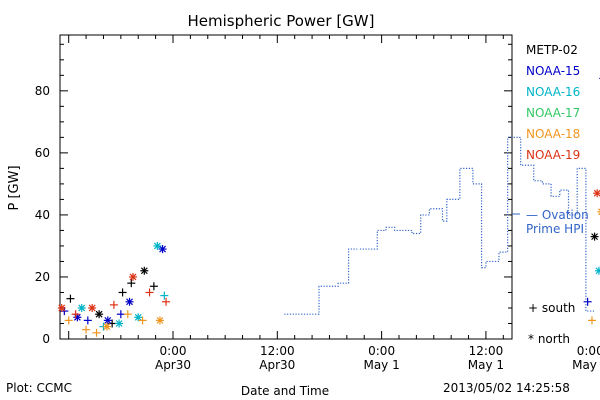 The image size is (600, 400). What do you see at coordinates (285, 391) in the screenshot?
I see `x-axis-label: Date and Time` at bounding box center [285, 391].